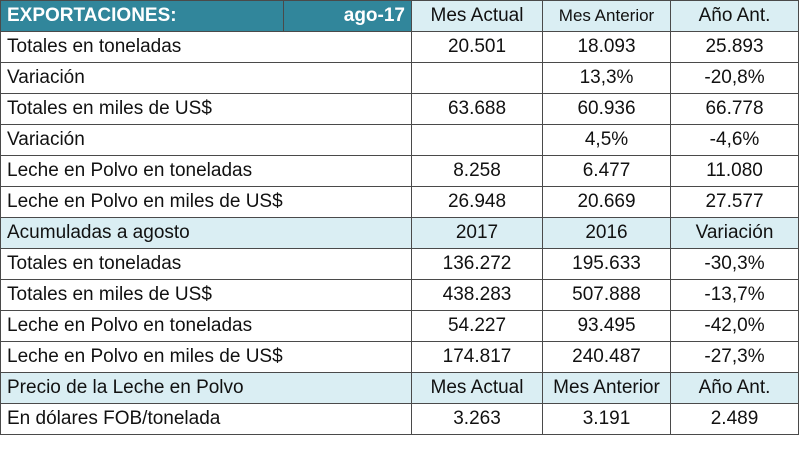 The width and height of the screenshot is (800, 451). What do you see at coordinates (606, 171) in the screenshot?
I see `cell-value: 6.477` at bounding box center [606, 171].